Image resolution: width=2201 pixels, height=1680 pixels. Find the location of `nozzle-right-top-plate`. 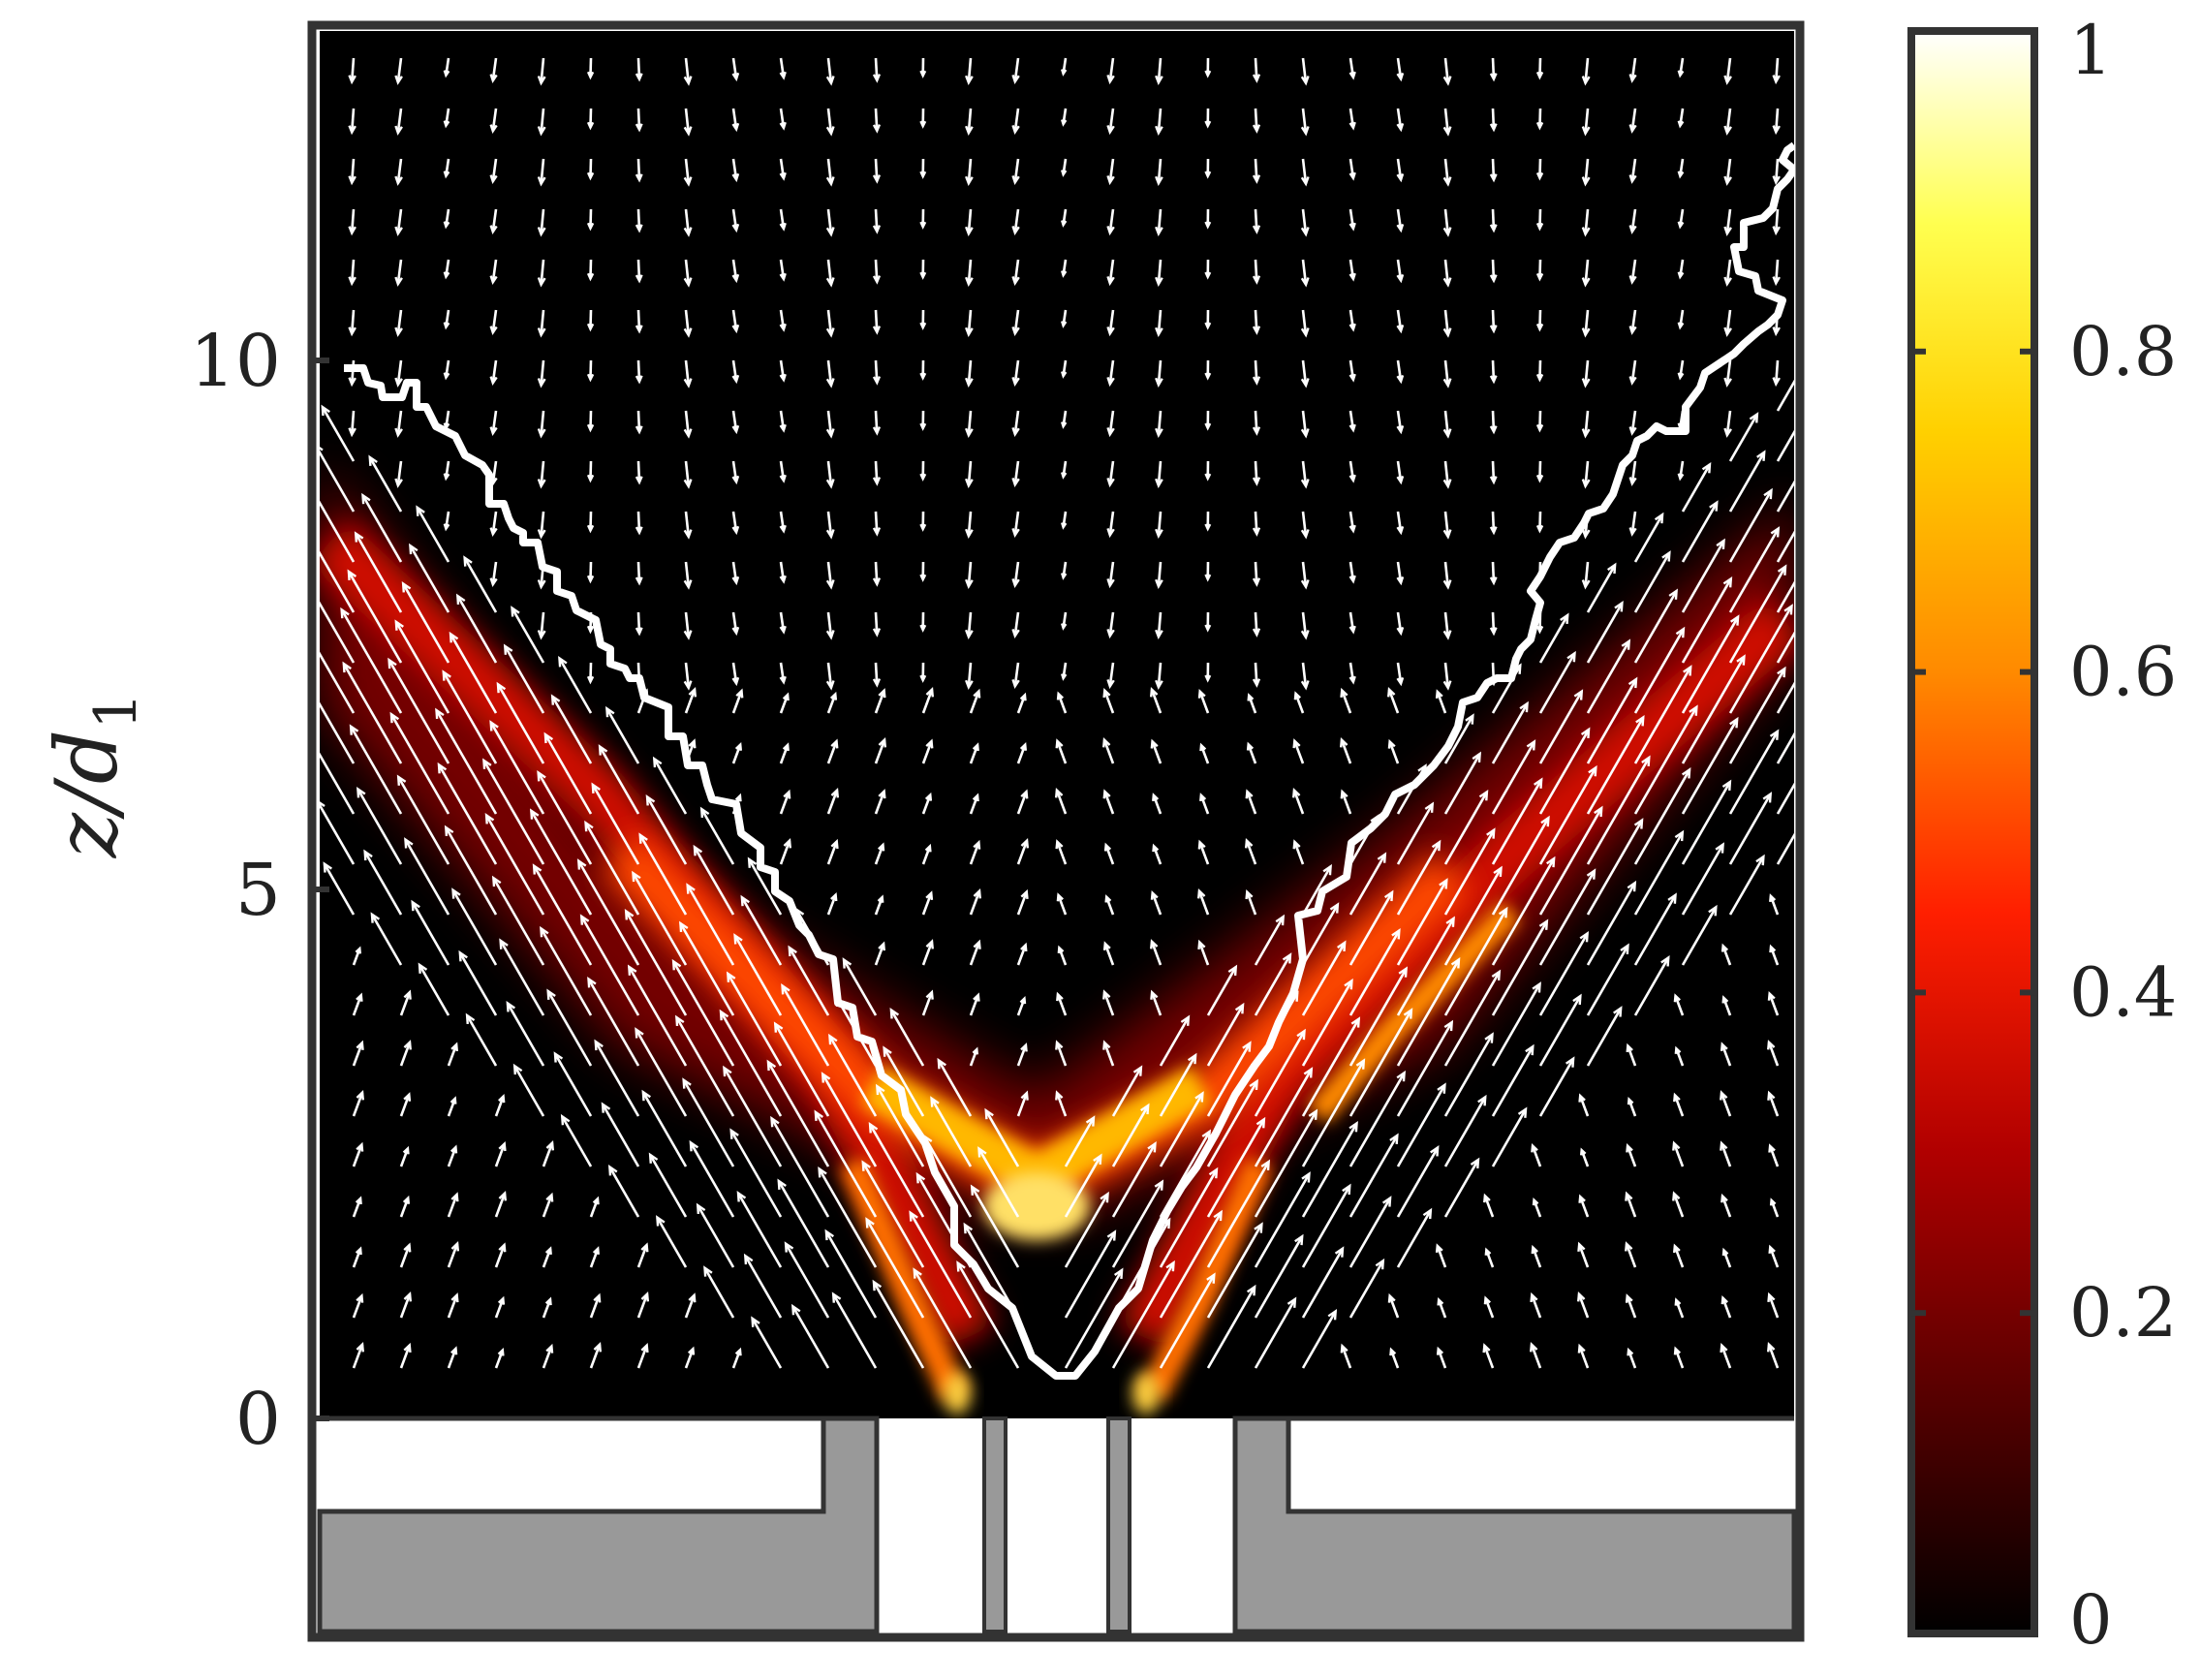

nozzle-right-top-plate is located at coordinates (1540, 1465).